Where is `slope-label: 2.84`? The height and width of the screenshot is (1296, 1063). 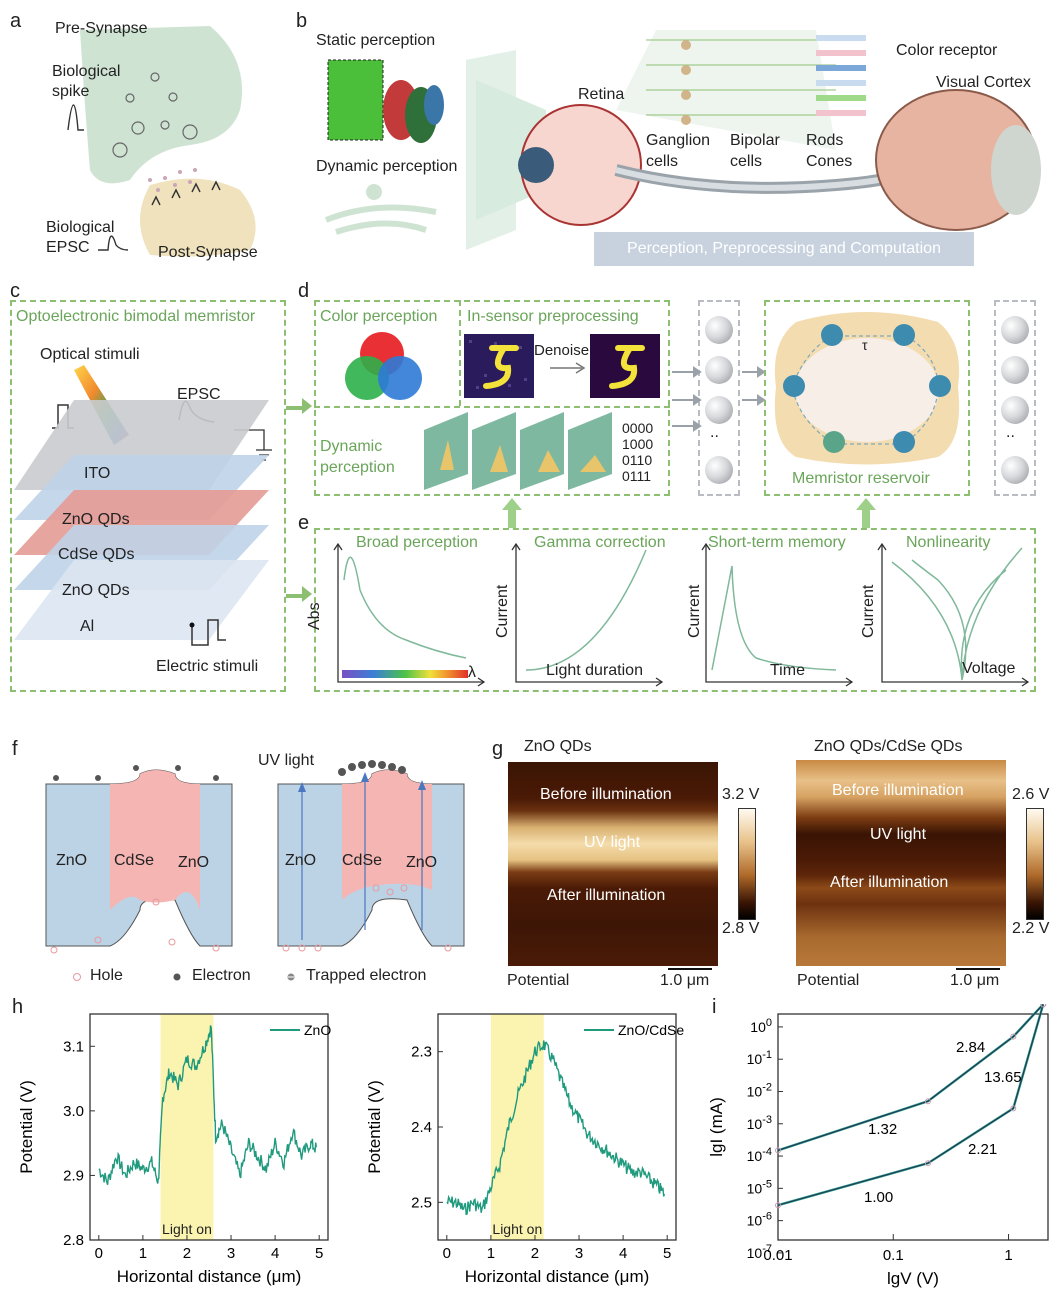 slope-label: 2.84 is located at coordinates (970, 1047).